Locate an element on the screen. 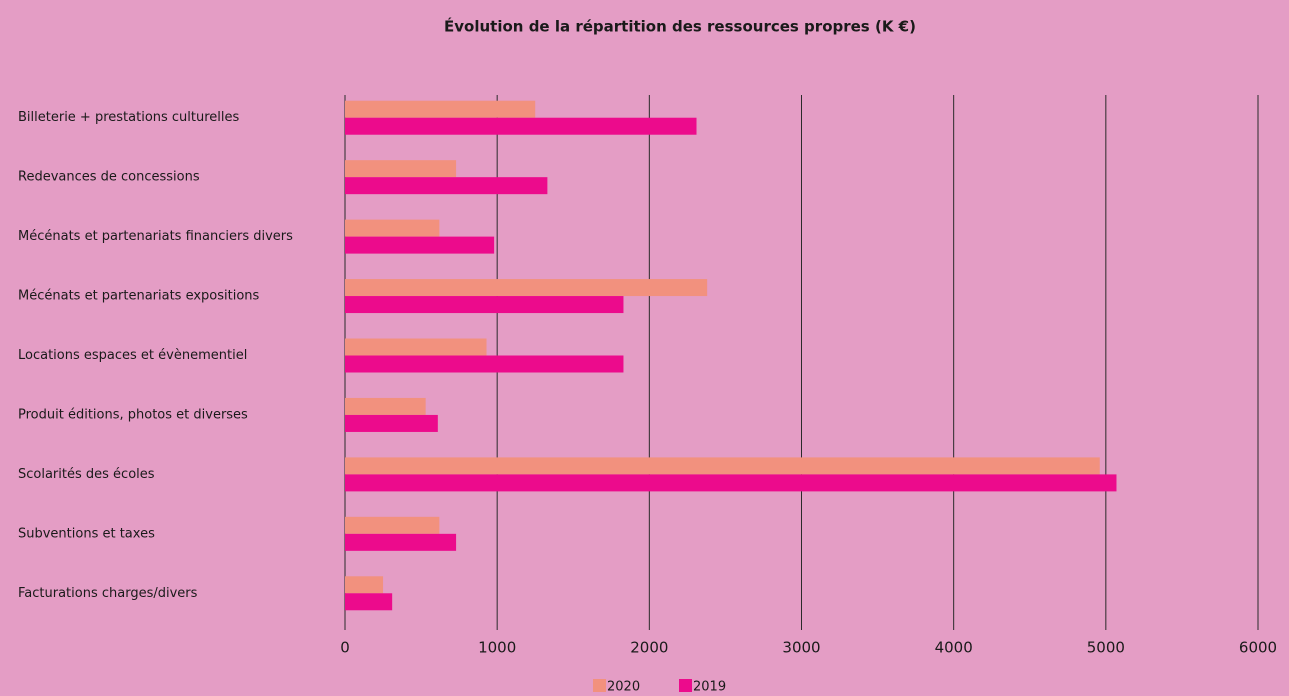 The image size is (1289, 696). y-tick-label: Facturations charges/divers is located at coordinates (108, 593).